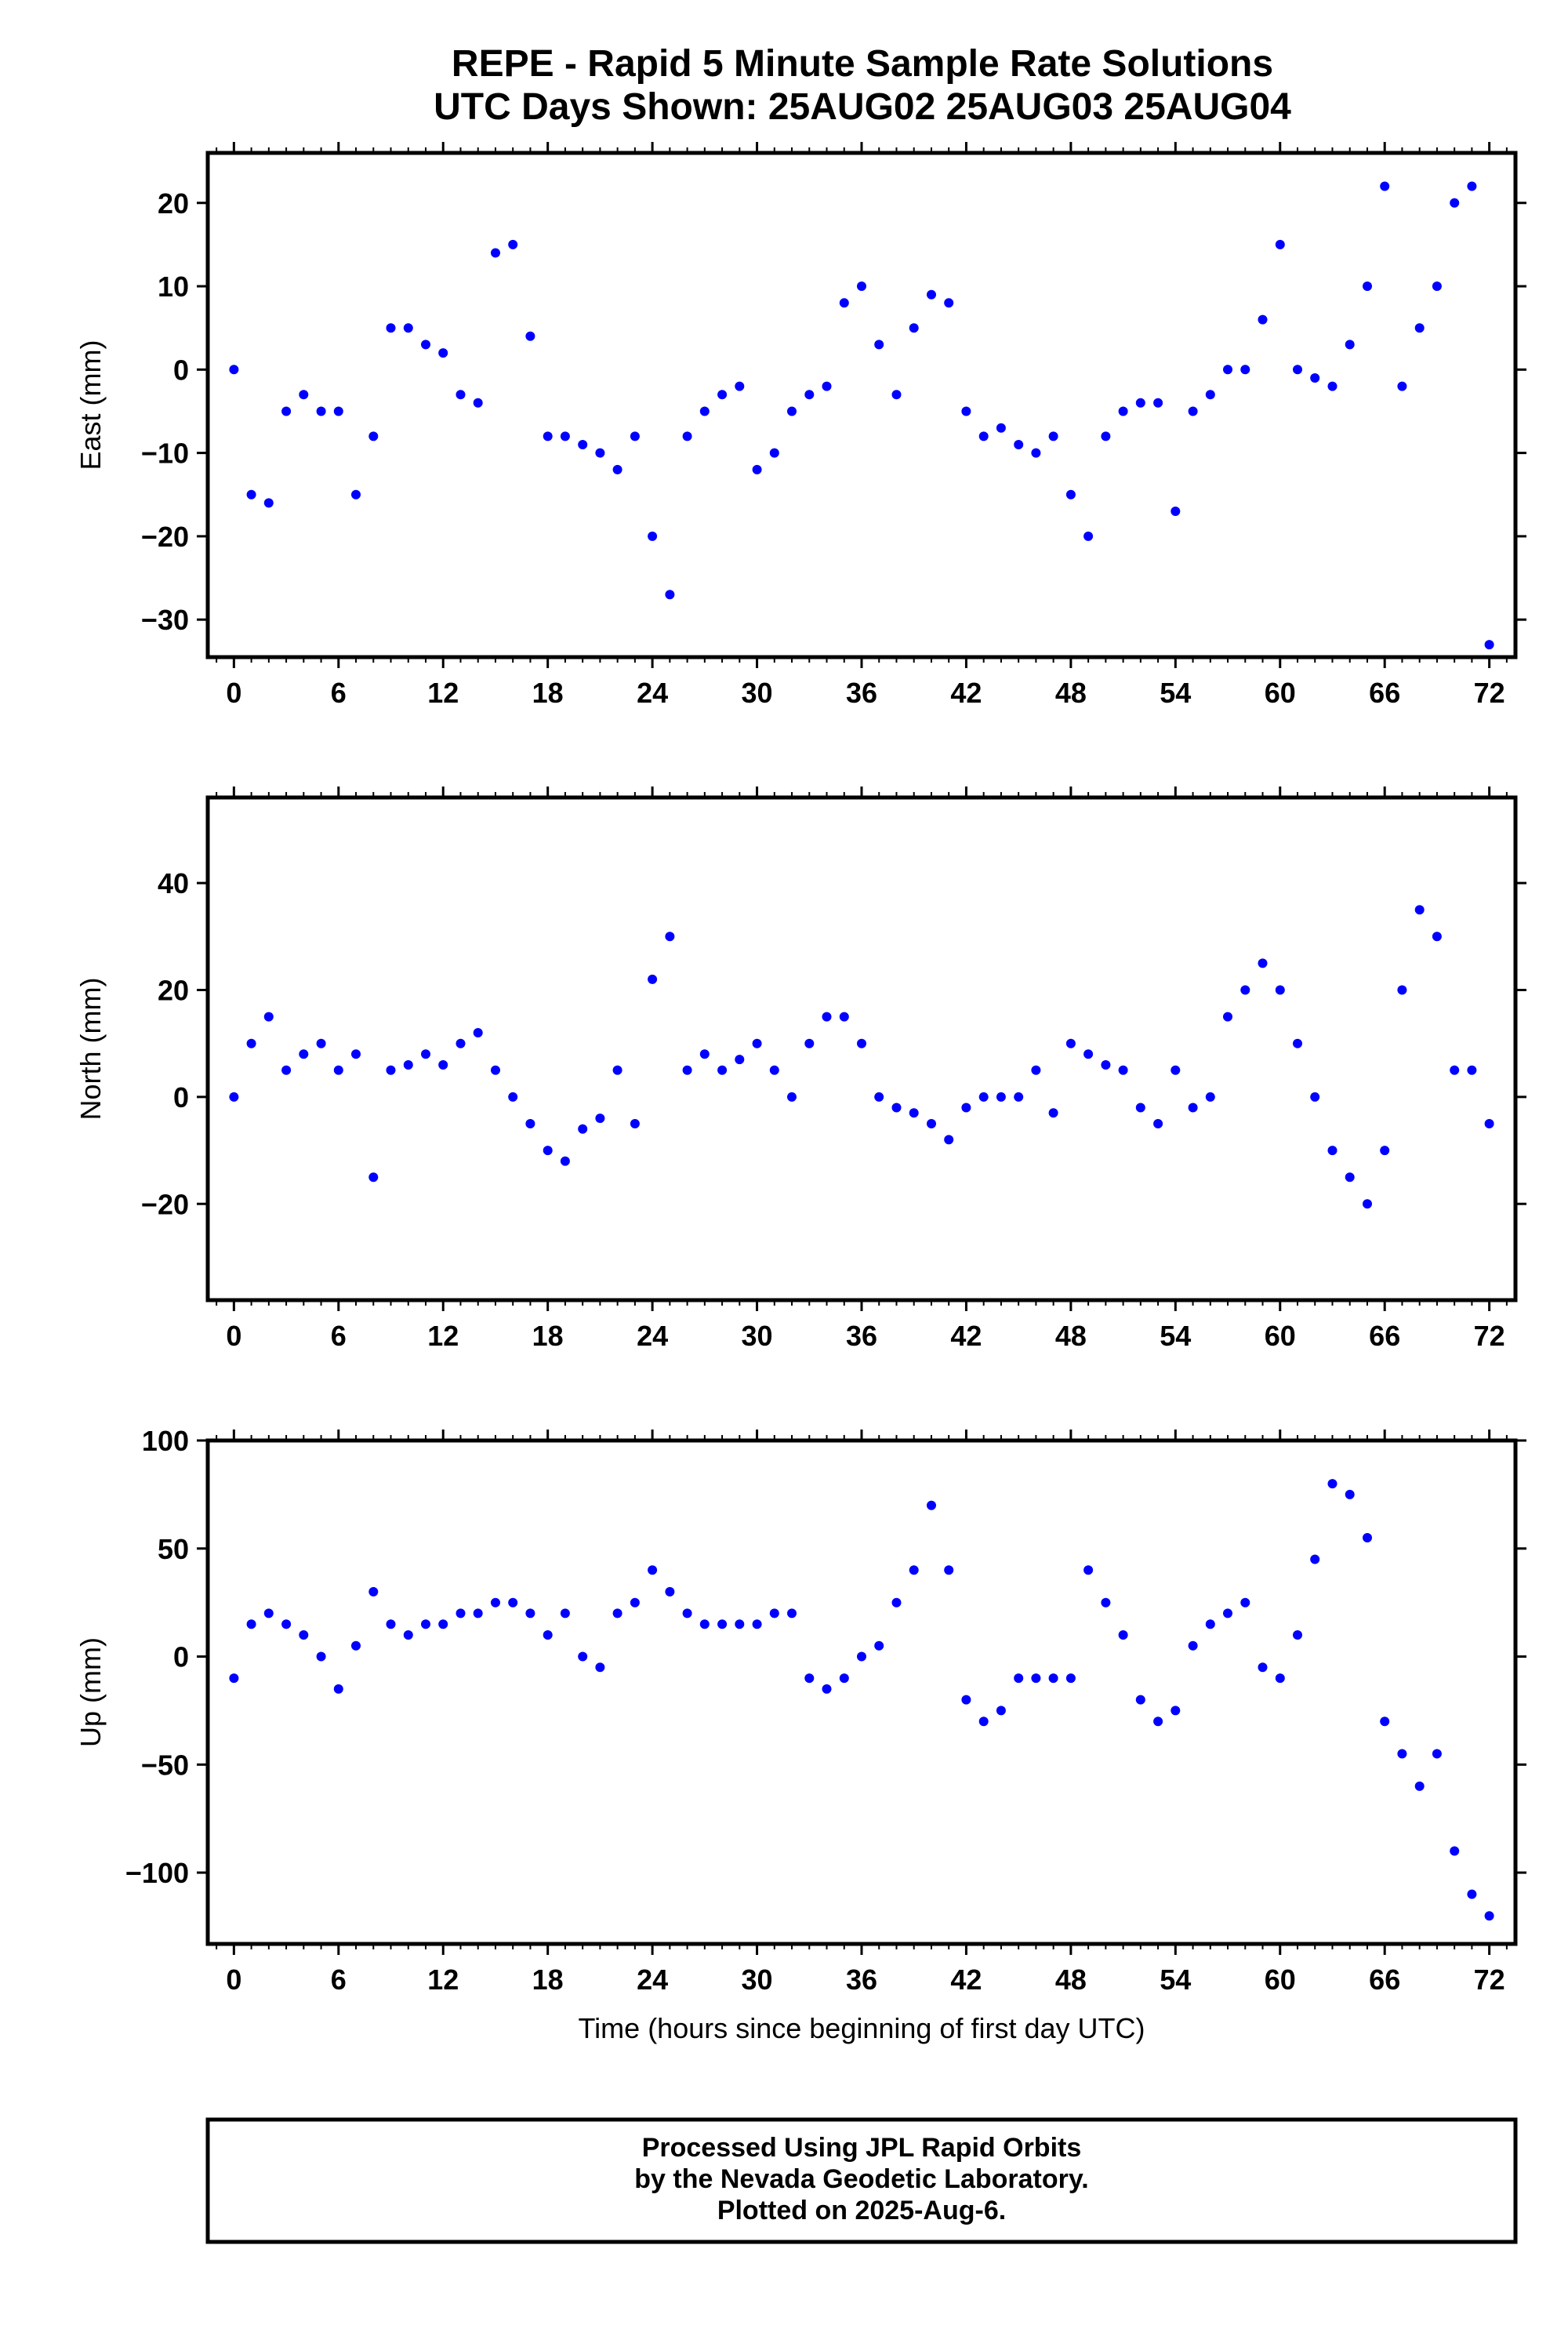 The width and height of the screenshot is (1568, 2336). Describe the element at coordinates (862, 107) in the screenshot. I see `chart-title-line2: UTC Days Shown: 25AUG02 25AUG03 25AUG04` at that location.